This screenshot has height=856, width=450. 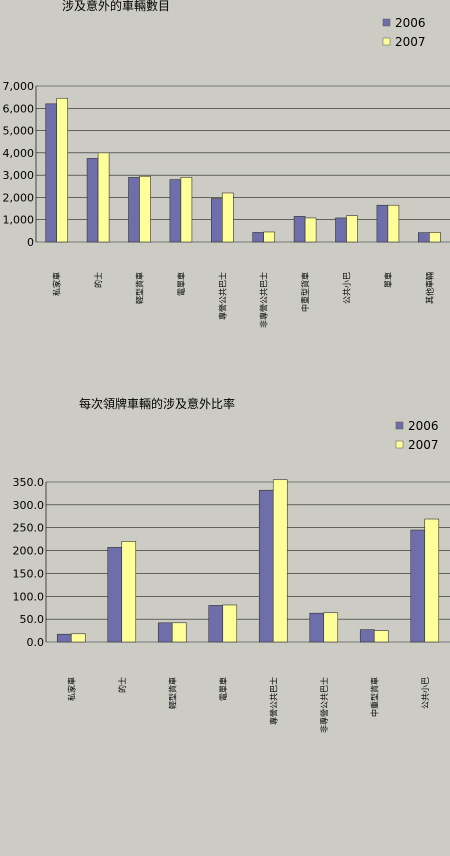 I want to click on y-tick-label: 50.0, so click(x=32, y=619).